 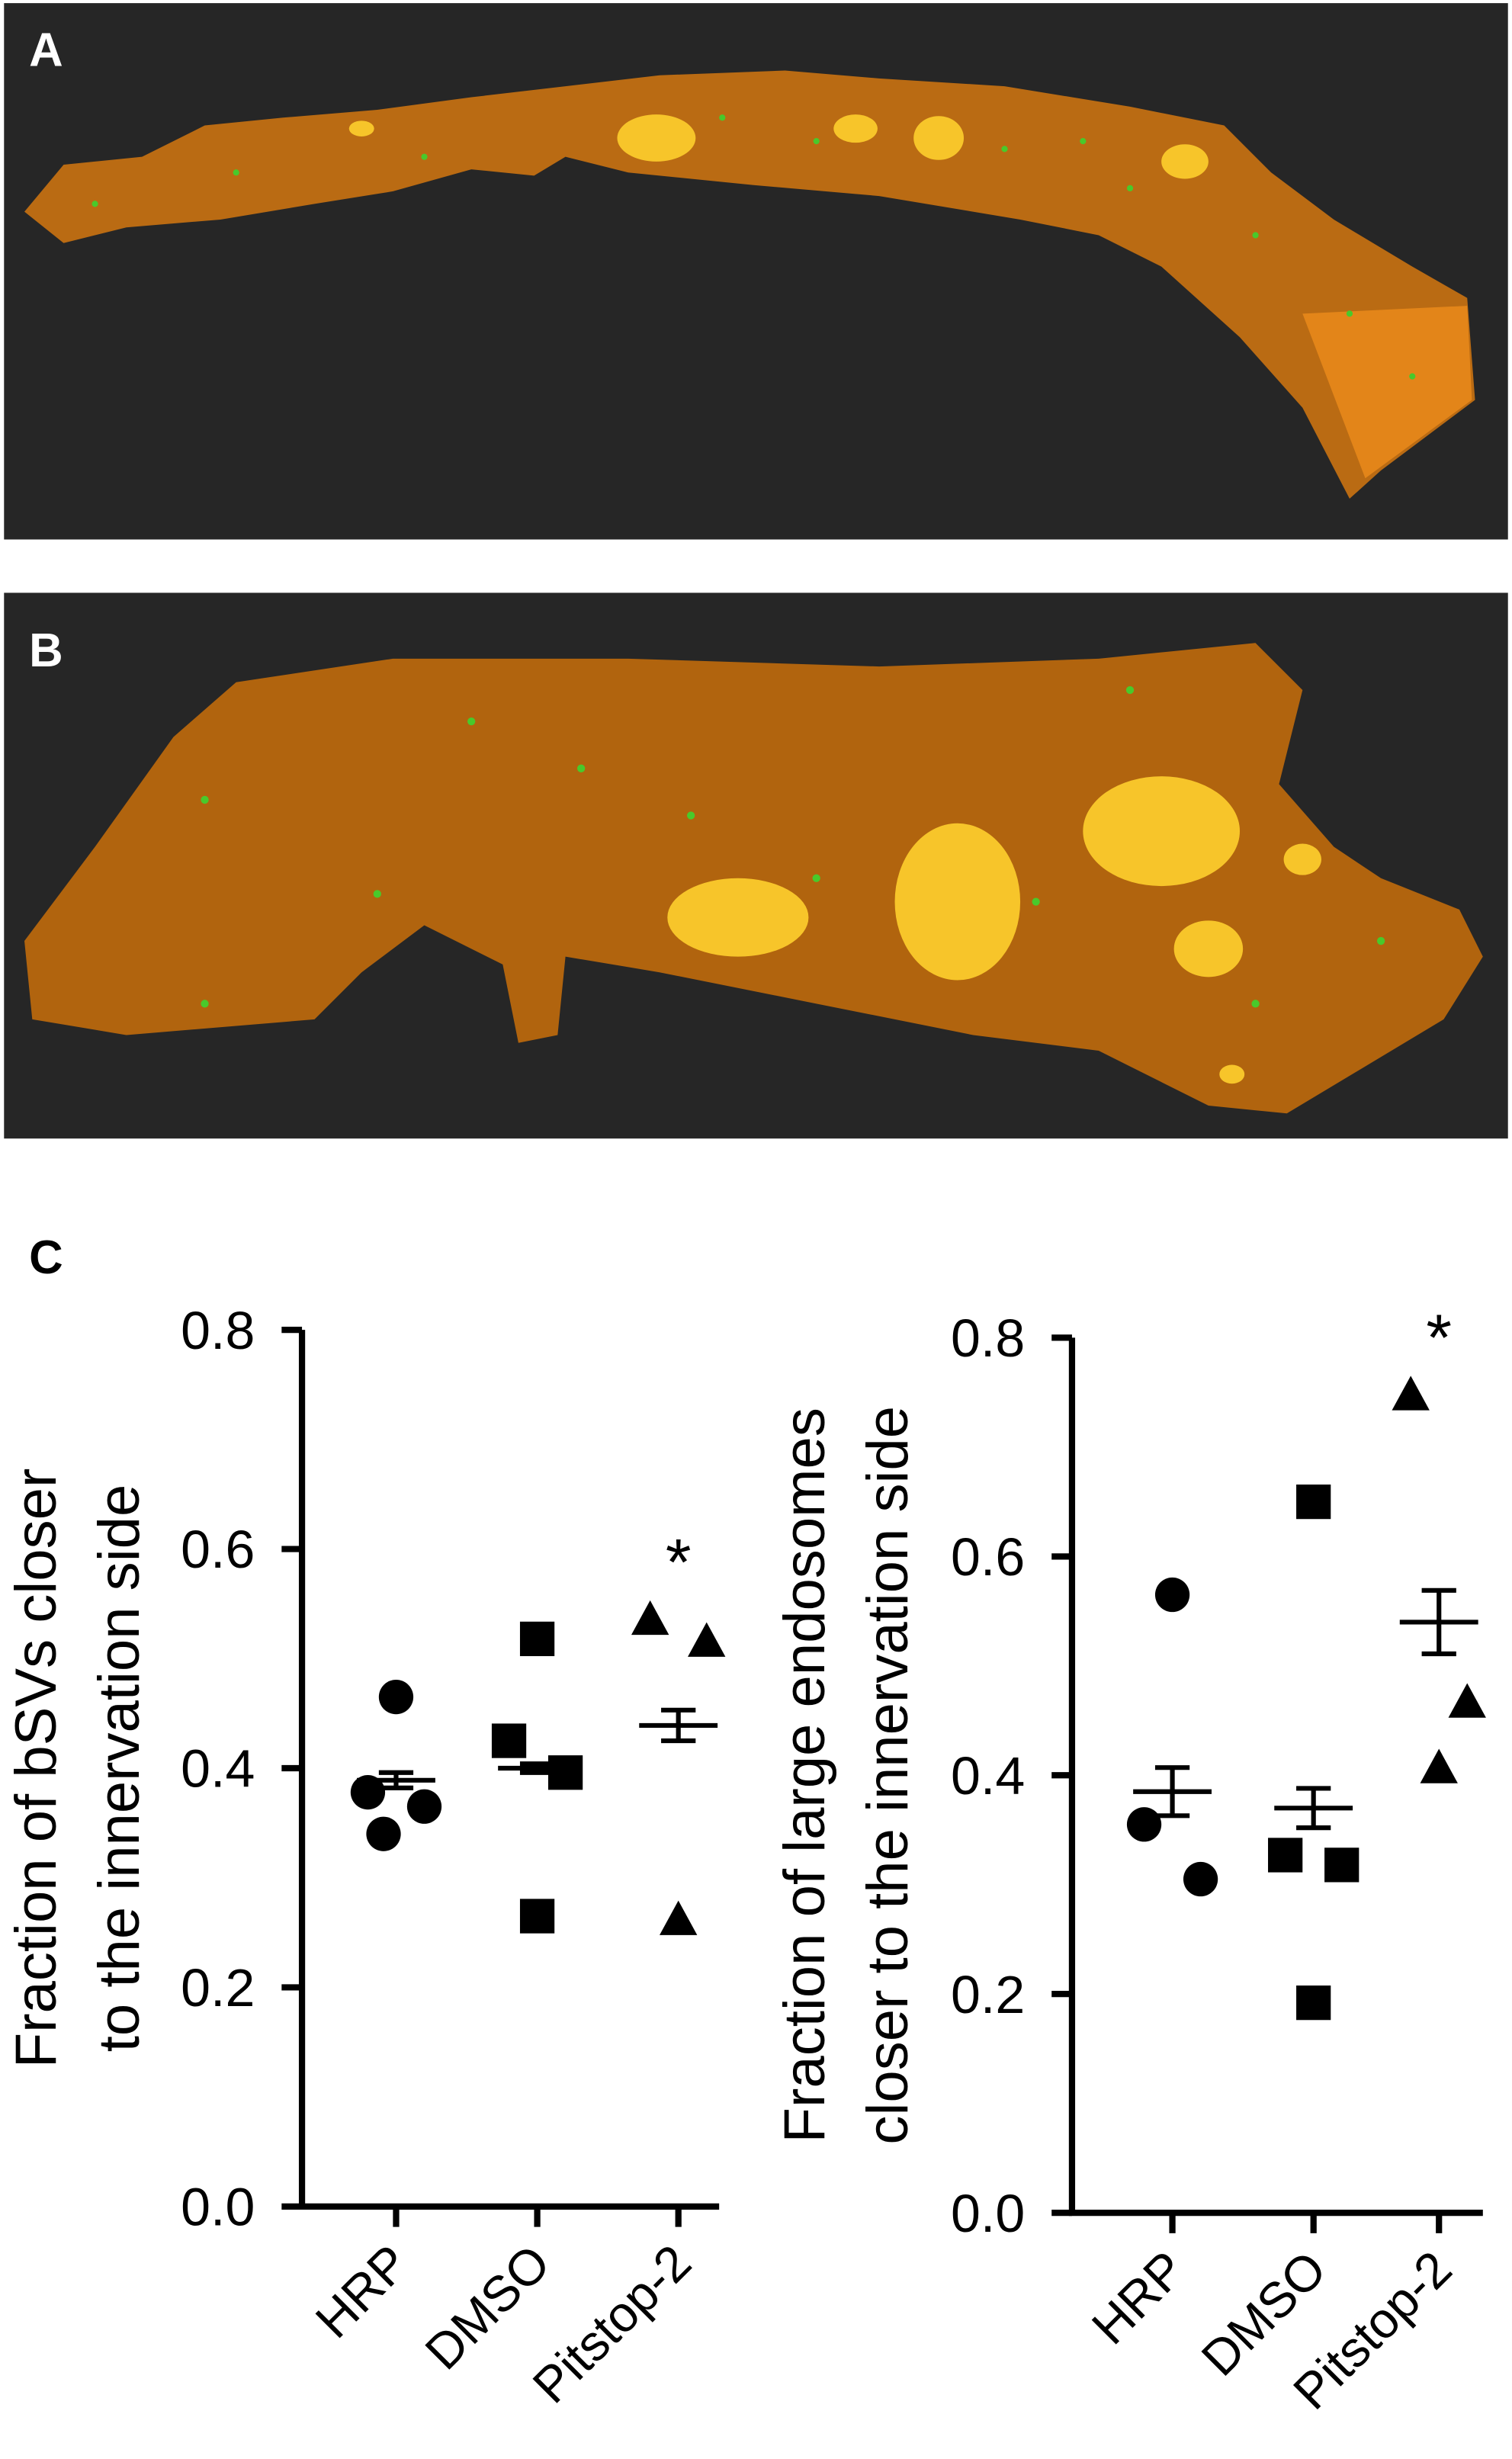 I want to click on panel-label: C, so click(x=46, y=1258).